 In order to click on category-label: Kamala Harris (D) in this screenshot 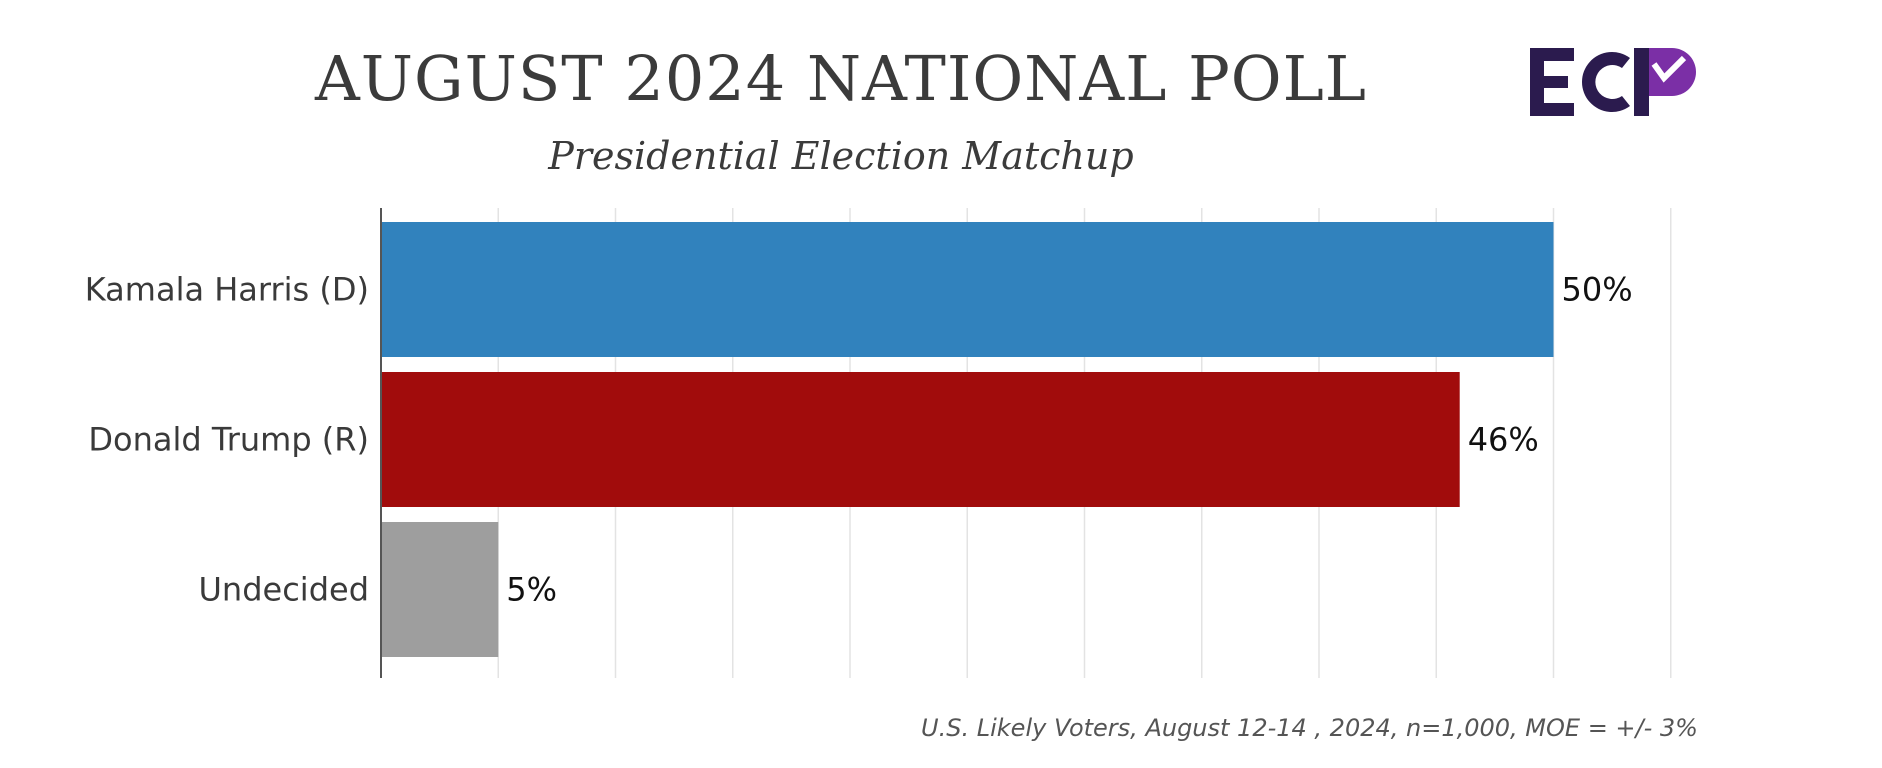, I will do `click(227, 290)`.